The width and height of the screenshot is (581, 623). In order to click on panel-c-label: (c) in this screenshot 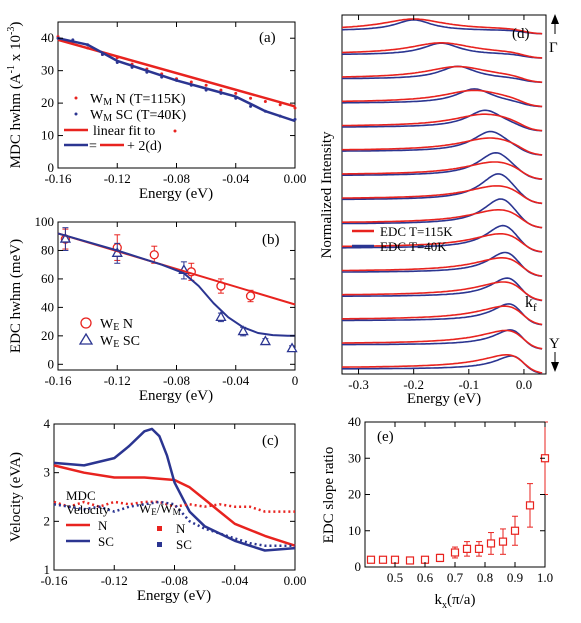, I will do `click(270, 441)`.